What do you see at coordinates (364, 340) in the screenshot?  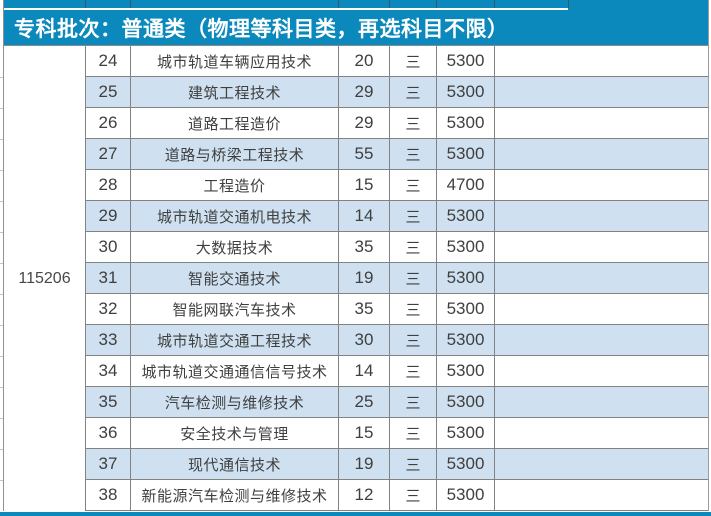 I see `row-plan-count: 30` at bounding box center [364, 340].